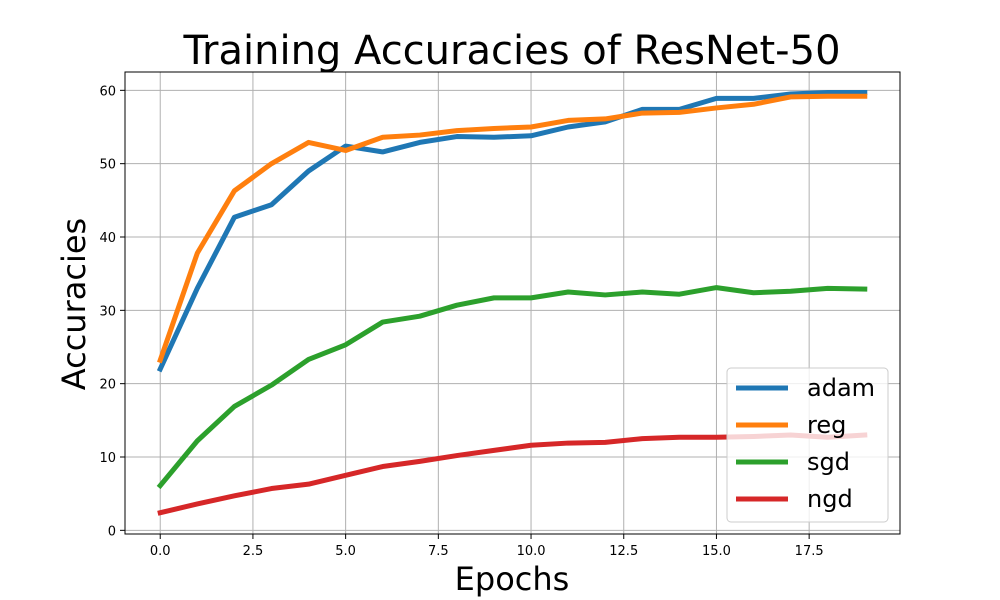  What do you see at coordinates (107, 385) in the screenshot?
I see `y-tick-label: 20` at bounding box center [107, 385].